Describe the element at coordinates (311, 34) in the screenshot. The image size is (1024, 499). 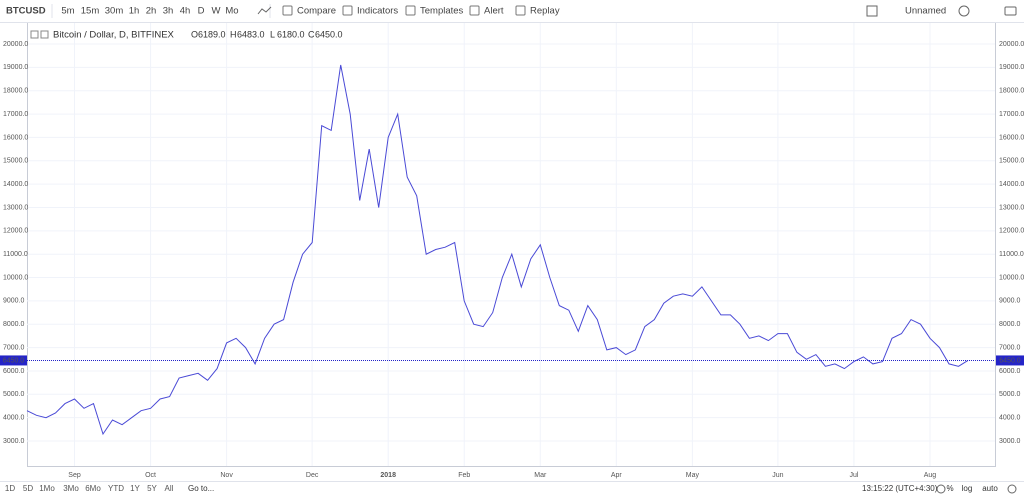
I see `ohlc-key: C` at that location.